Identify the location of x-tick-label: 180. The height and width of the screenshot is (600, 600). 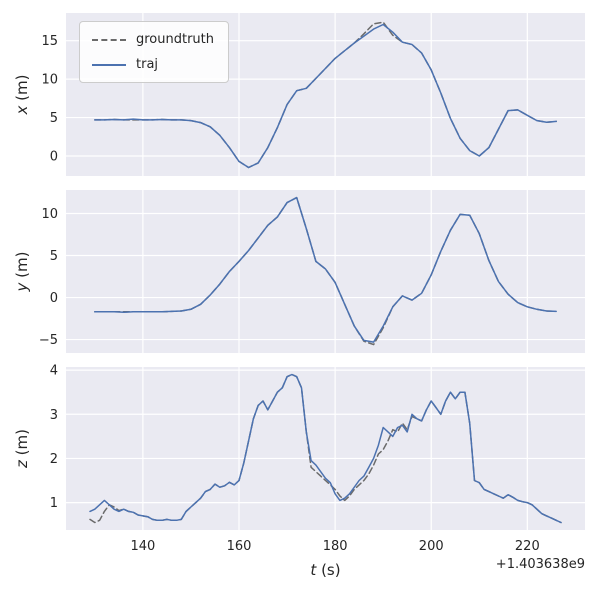
(335, 546).